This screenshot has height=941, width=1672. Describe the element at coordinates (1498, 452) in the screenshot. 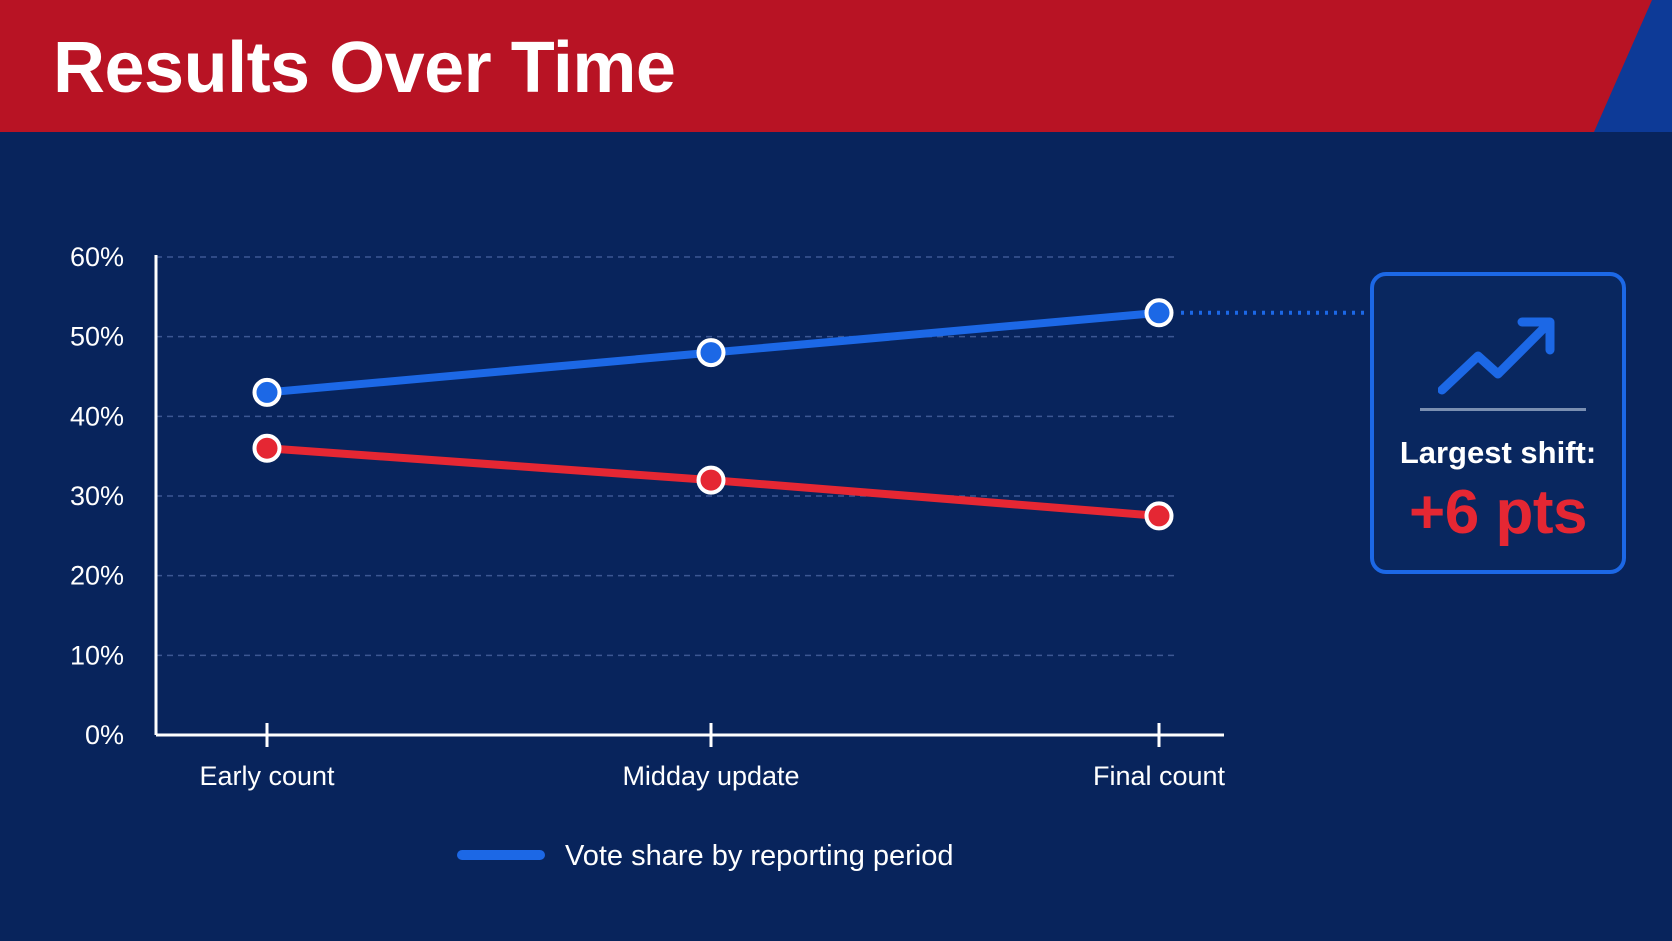

I see `callout-label: Largest shift:` at that location.